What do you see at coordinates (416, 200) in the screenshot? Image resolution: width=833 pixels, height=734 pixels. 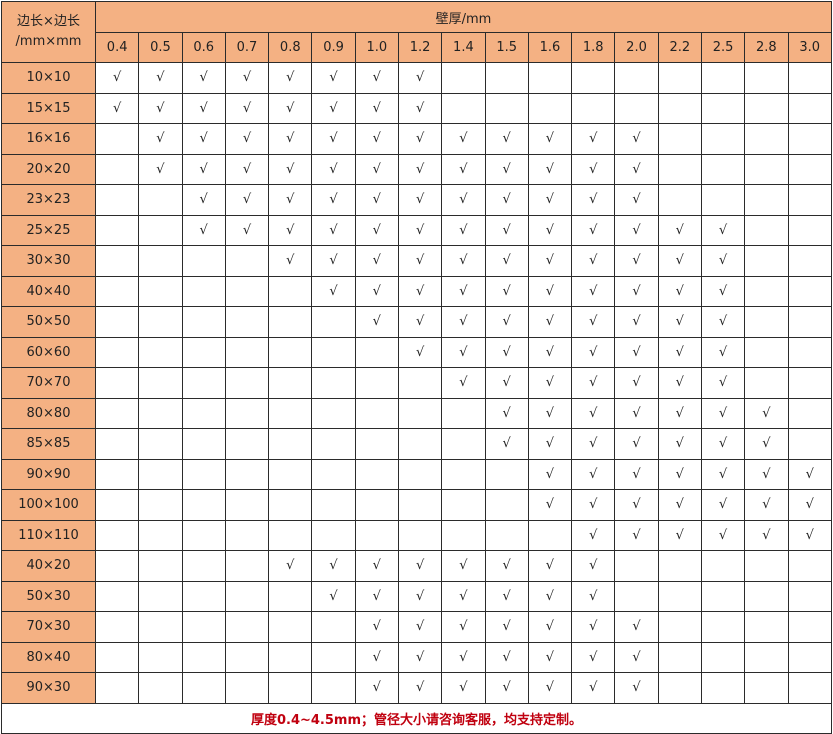 I see `table-row: 23×23 √ √ √ √ √ √ √ √ √ √ √` at bounding box center [416, 200].